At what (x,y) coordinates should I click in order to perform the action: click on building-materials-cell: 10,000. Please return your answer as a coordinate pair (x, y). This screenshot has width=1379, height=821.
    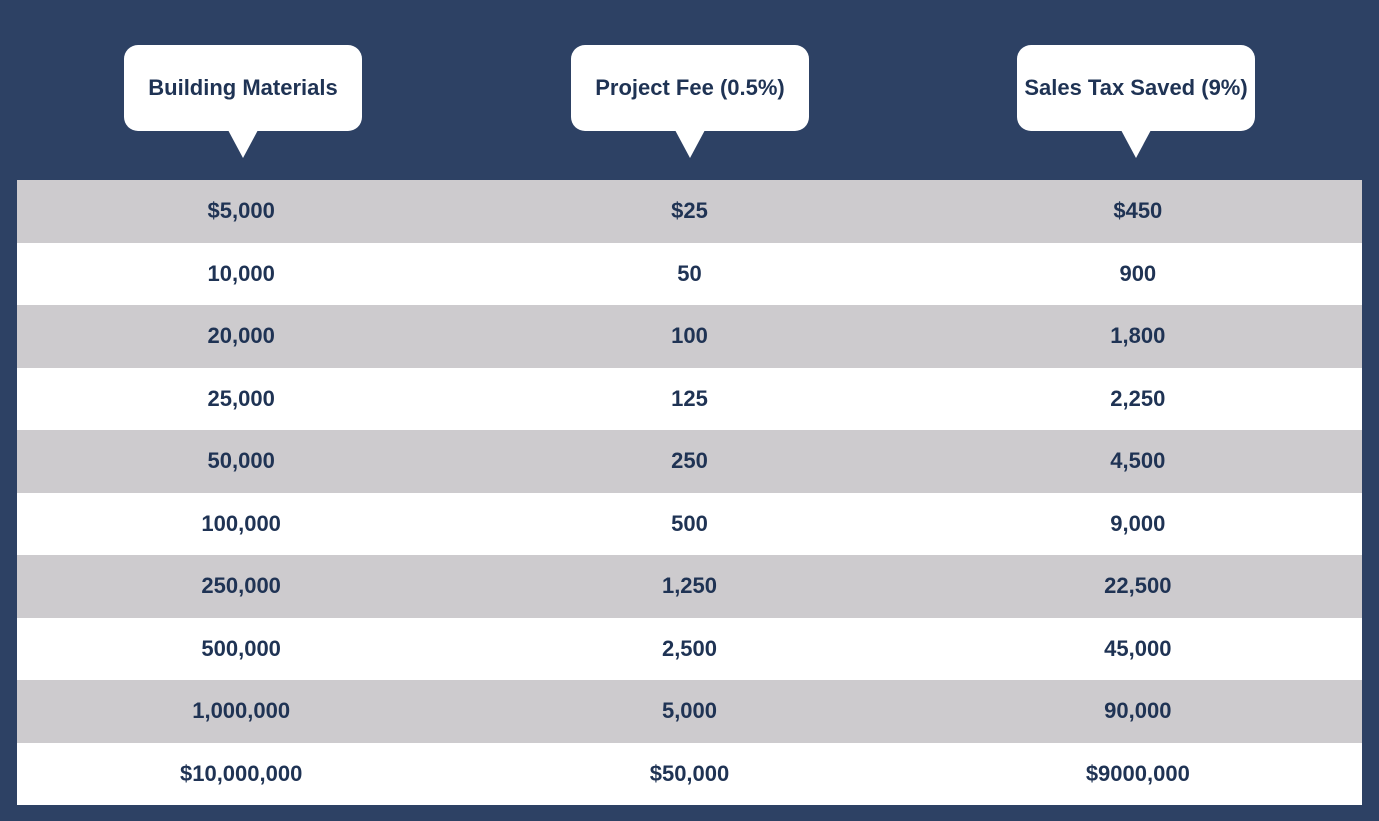
    Looking at the image, I should click on (241, 273).